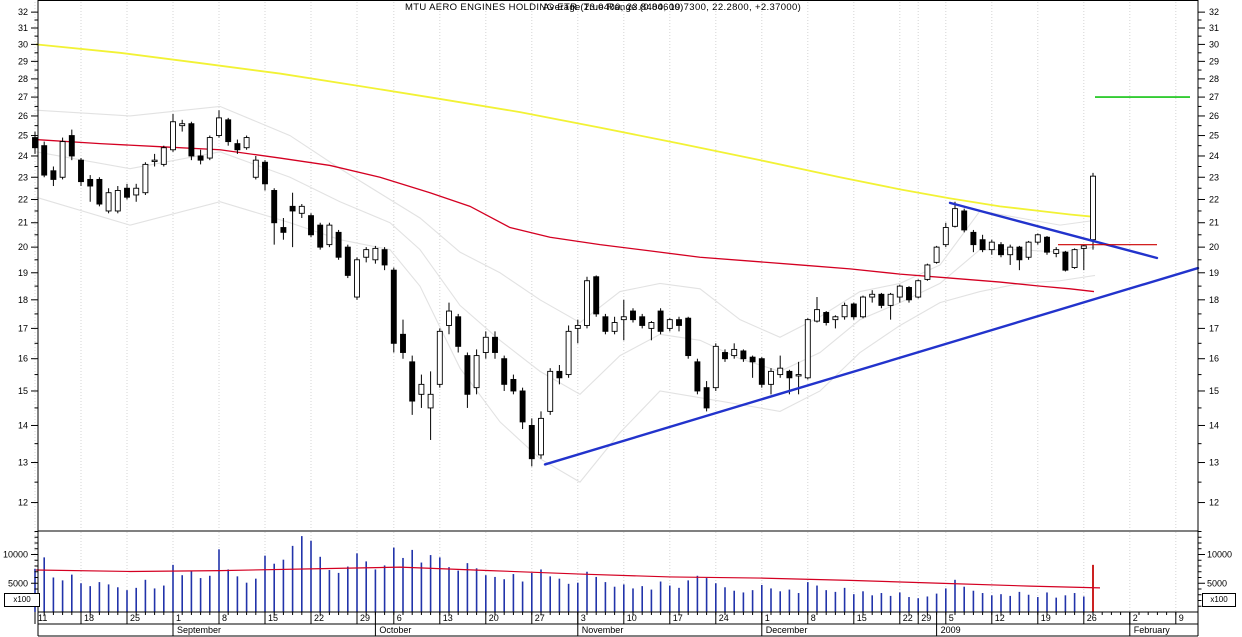  What do you see at coordinates (926, 618) in the screenshot?
I see `date-tick-label: 29` at bounding box center [926, 618].